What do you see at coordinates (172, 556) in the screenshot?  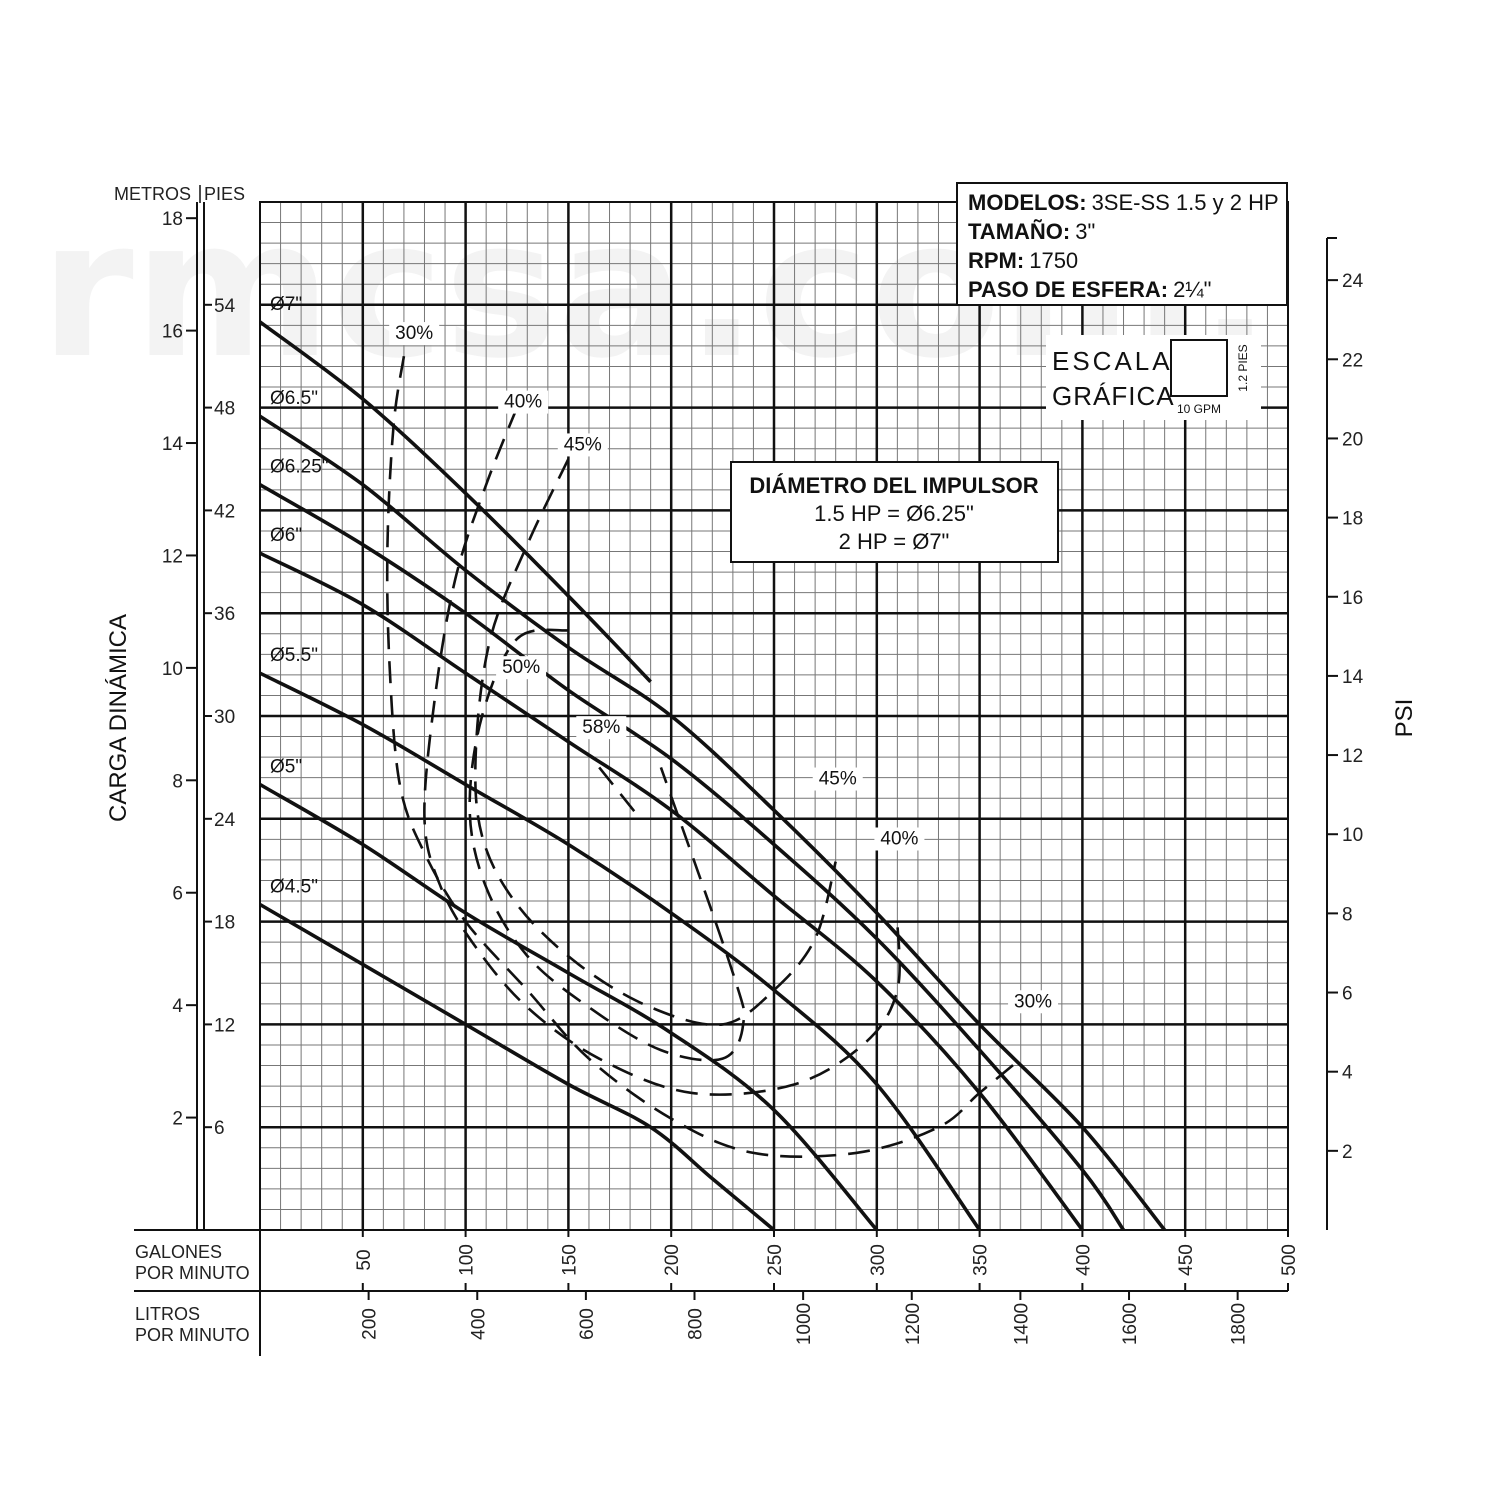 I see `meter-tick-label: 12` at bounding box center [172, 556].